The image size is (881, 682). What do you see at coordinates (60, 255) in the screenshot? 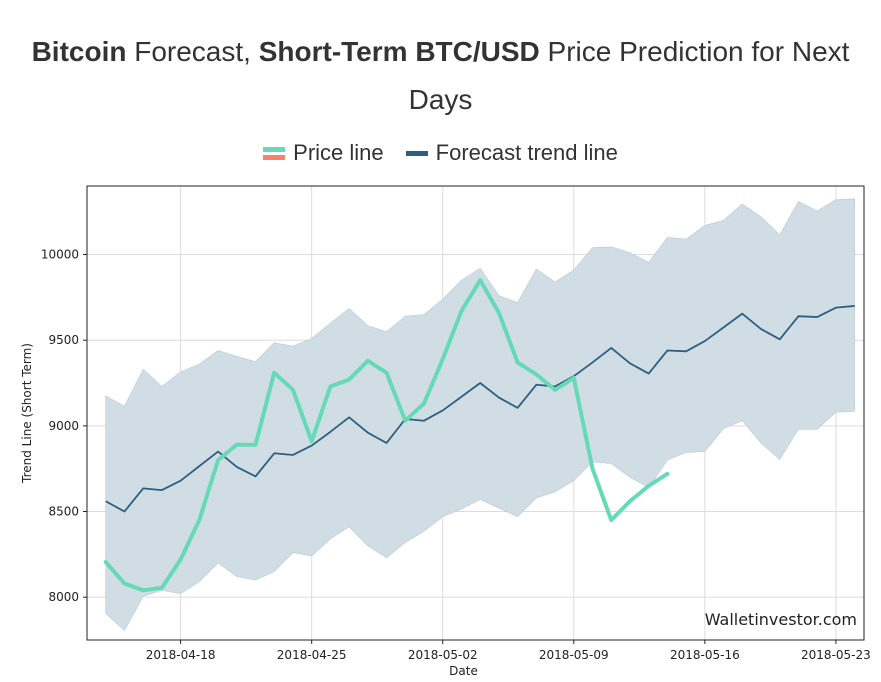
I see `y-tick-label-4: 10000` at bounding box center [60, 255].